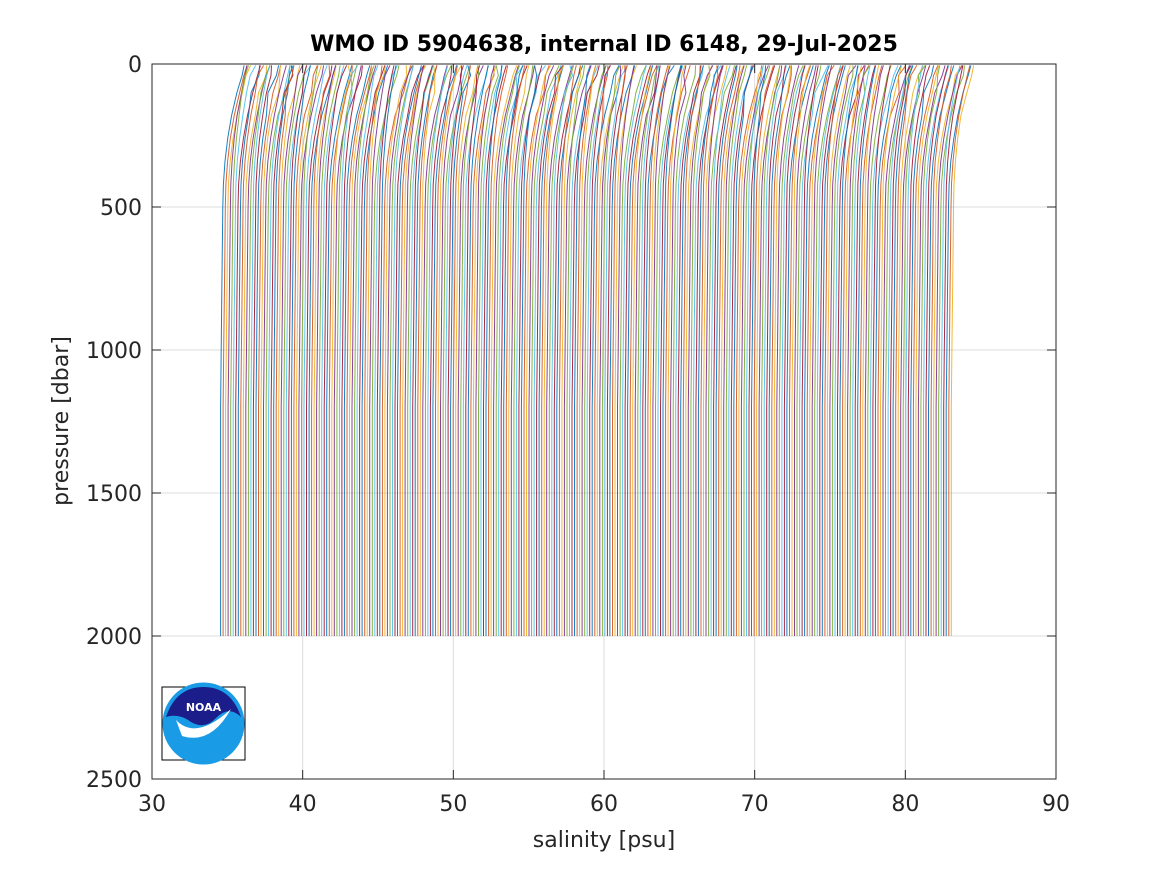  What do you see at coordinates (121, 208) in the screenshot?
I see `y-tick-label: 500` at bounding box center [121, 208].